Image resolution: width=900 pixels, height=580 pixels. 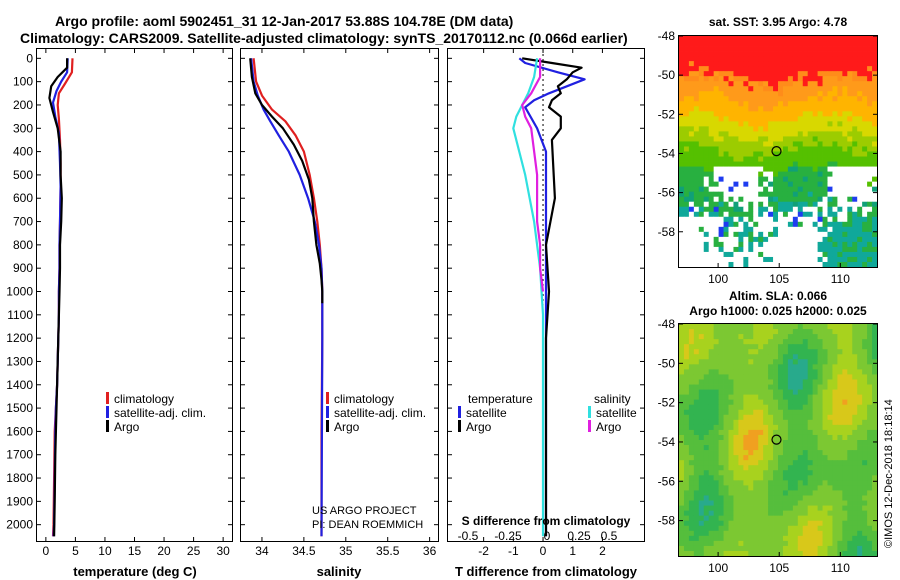 I want to click on legend-label-climatology: climatology, so click(x=364, y=399).